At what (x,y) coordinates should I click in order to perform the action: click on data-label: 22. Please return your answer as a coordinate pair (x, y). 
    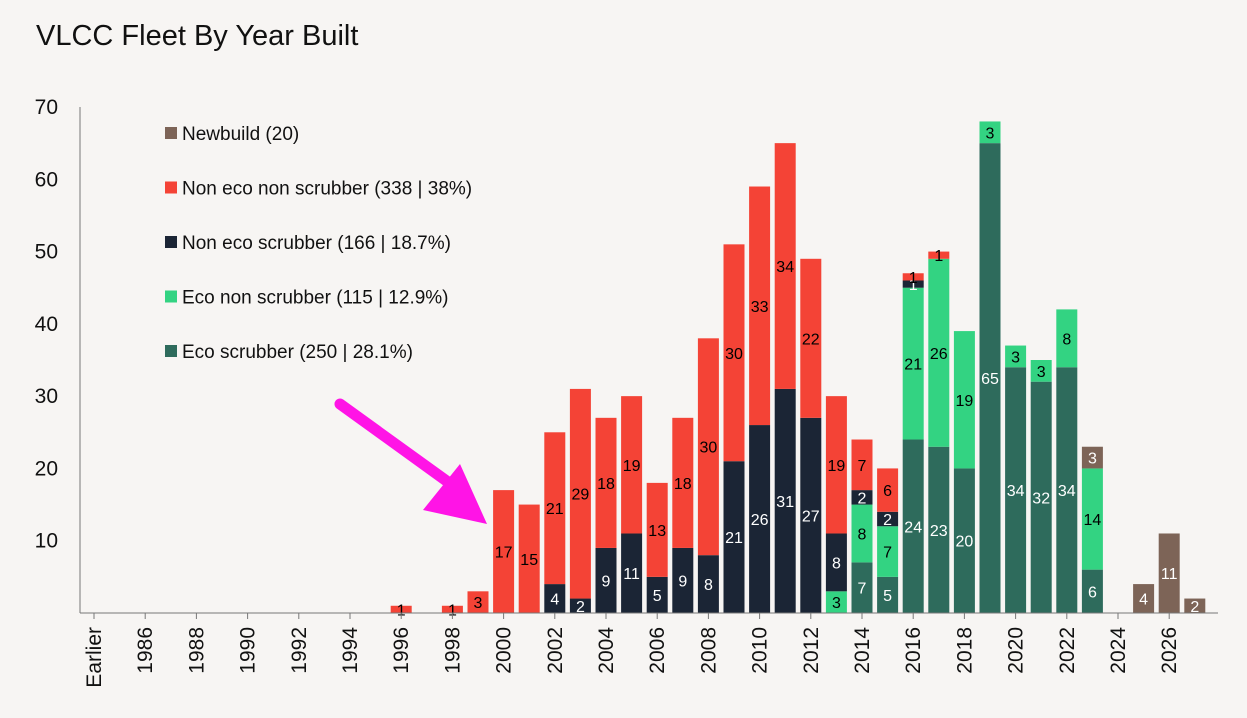
    Looking at the image, I should click on (811, 339).